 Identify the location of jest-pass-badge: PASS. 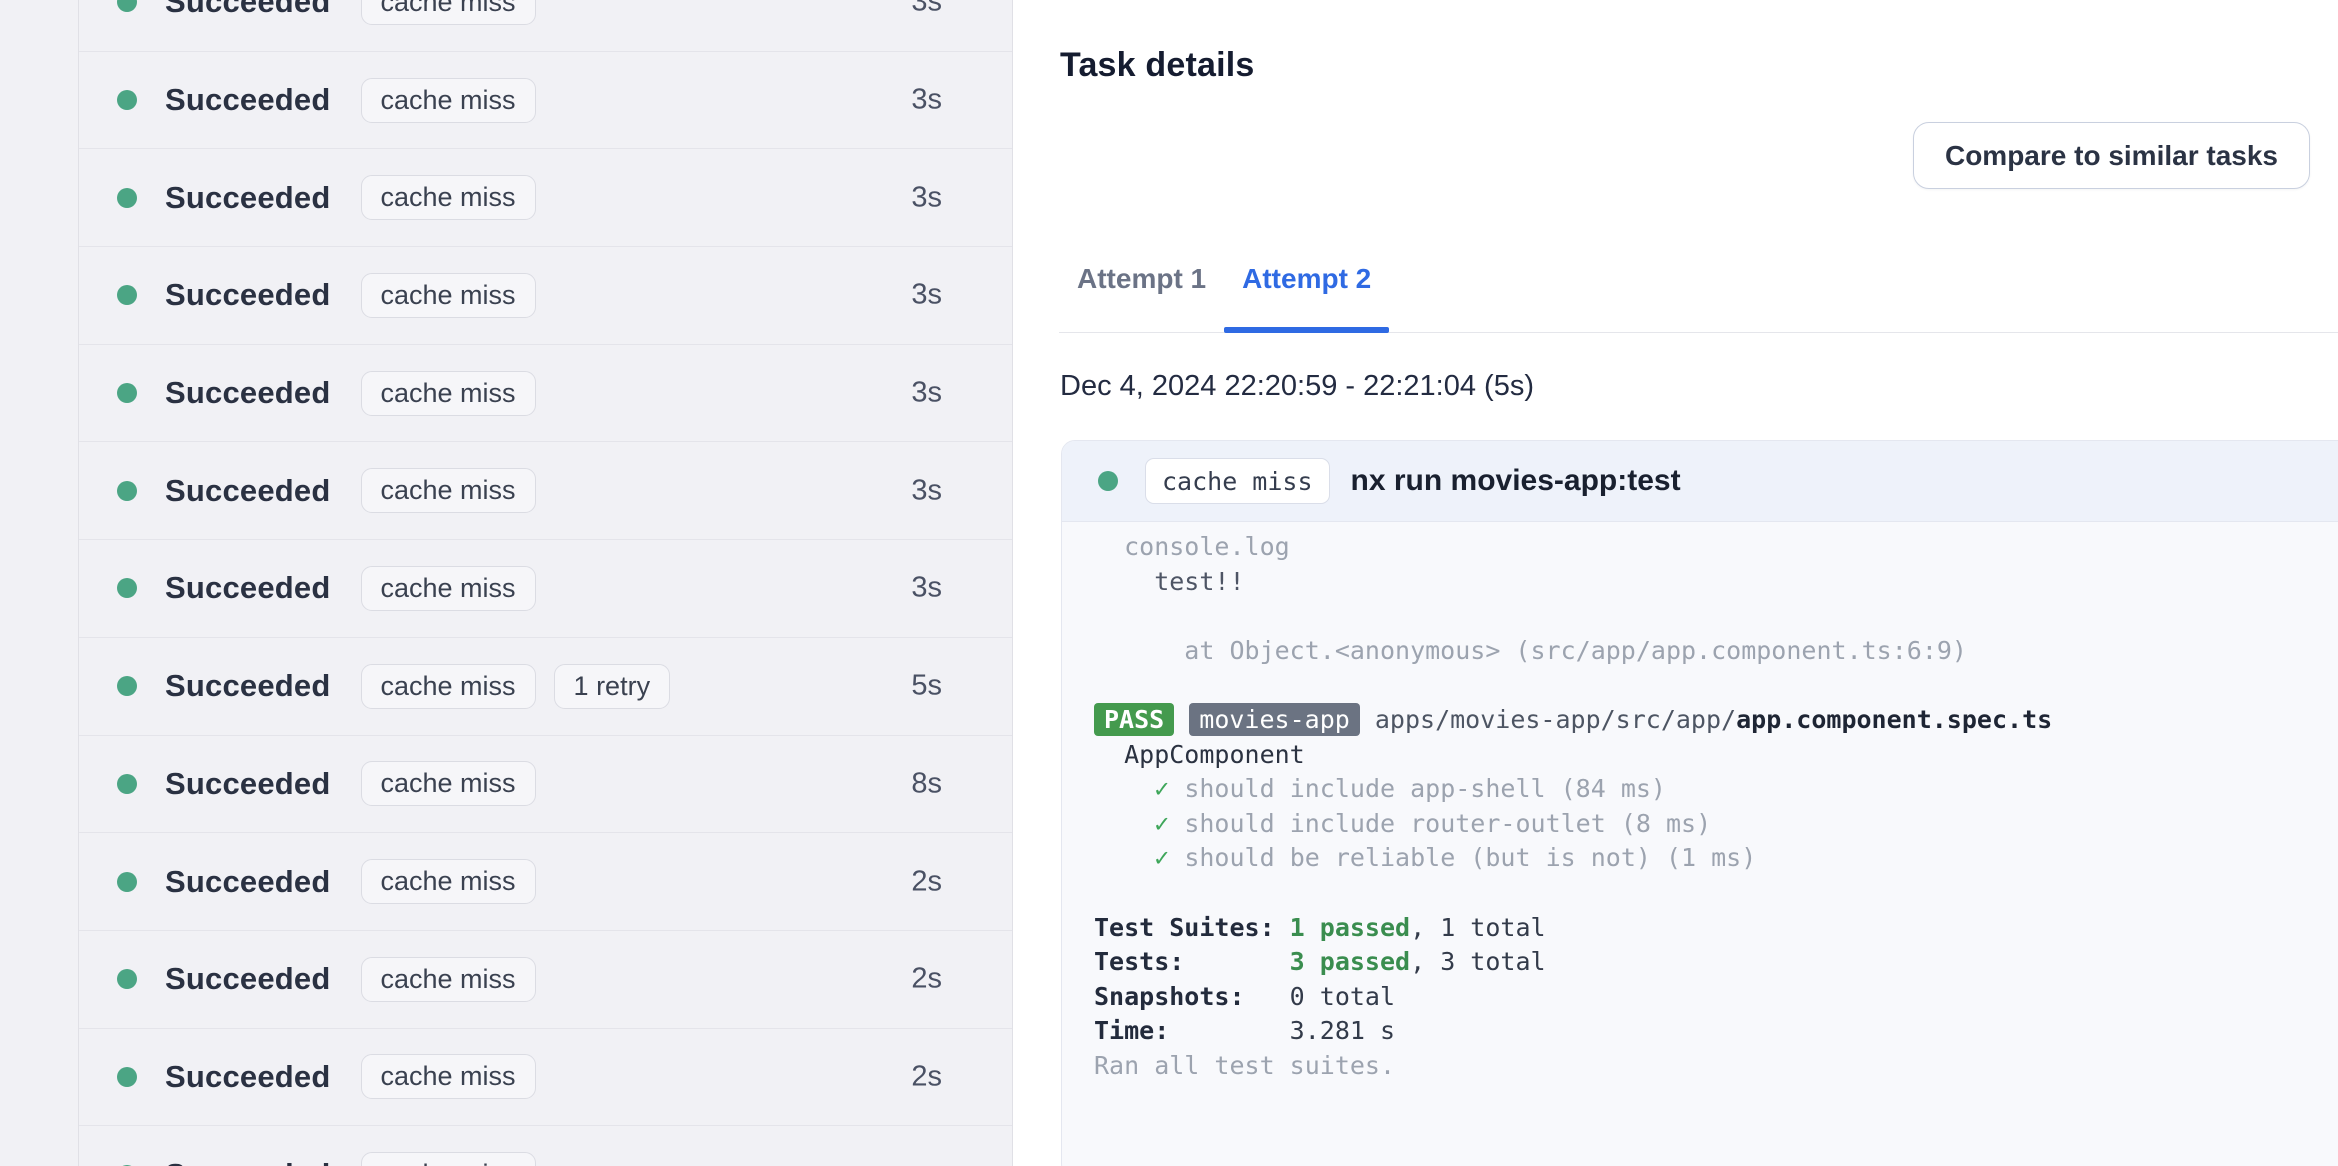
(1134, 719).